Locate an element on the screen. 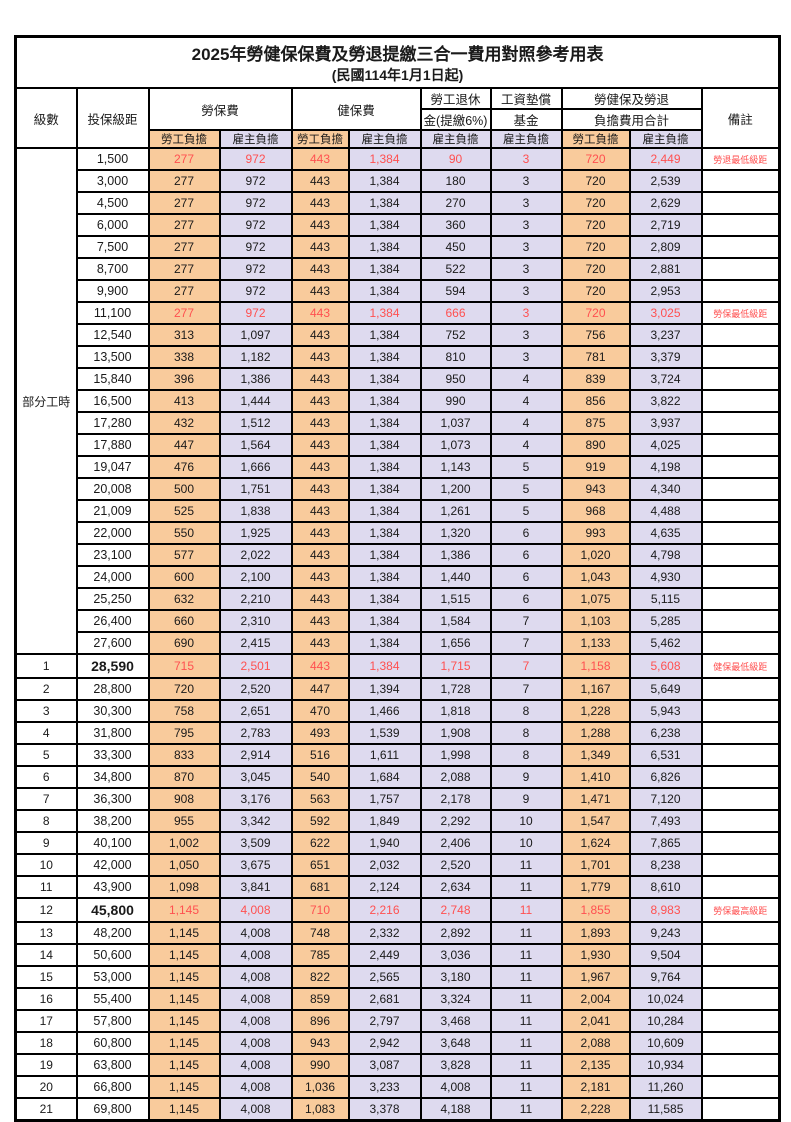 The height and width of the screenshot is (1122, 791). level-cell: 12 is located at coordinates (46, 910).